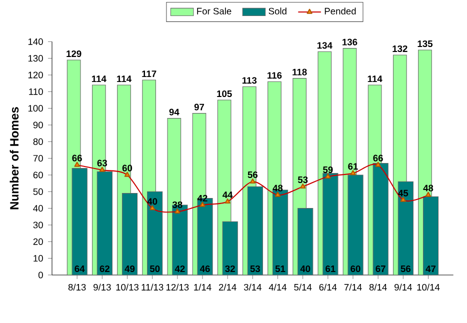 The width and height of the screenshot is (467, 323). Describe the element at coordinates (153, 287) in the screenshot. I see `x-tick-label: 11/13` at that location.